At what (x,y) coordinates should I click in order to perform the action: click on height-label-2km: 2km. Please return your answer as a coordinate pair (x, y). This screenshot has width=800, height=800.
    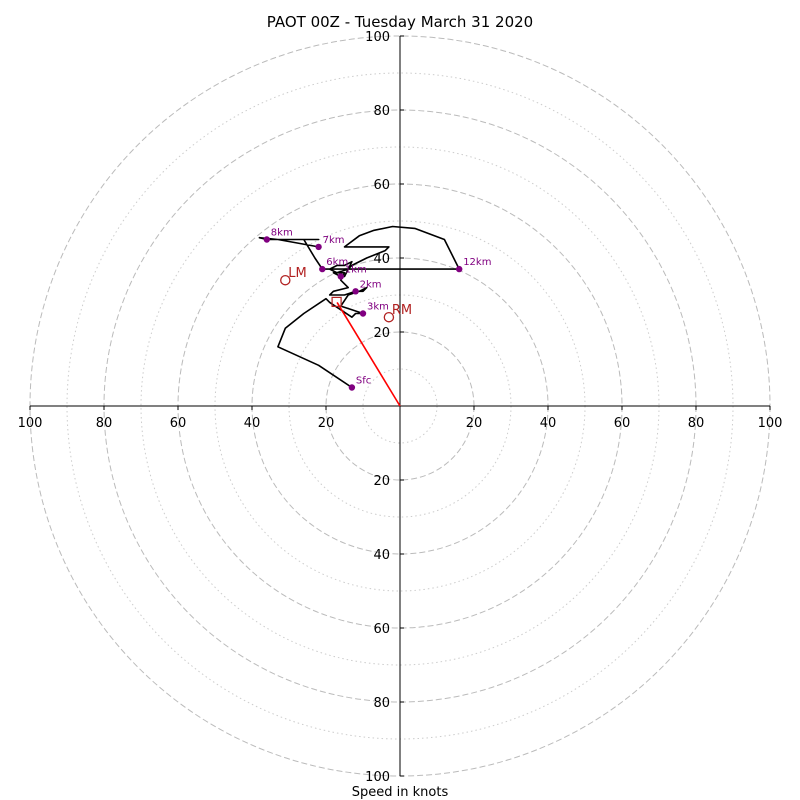
    Looking at the image, I should click on (371, 284).